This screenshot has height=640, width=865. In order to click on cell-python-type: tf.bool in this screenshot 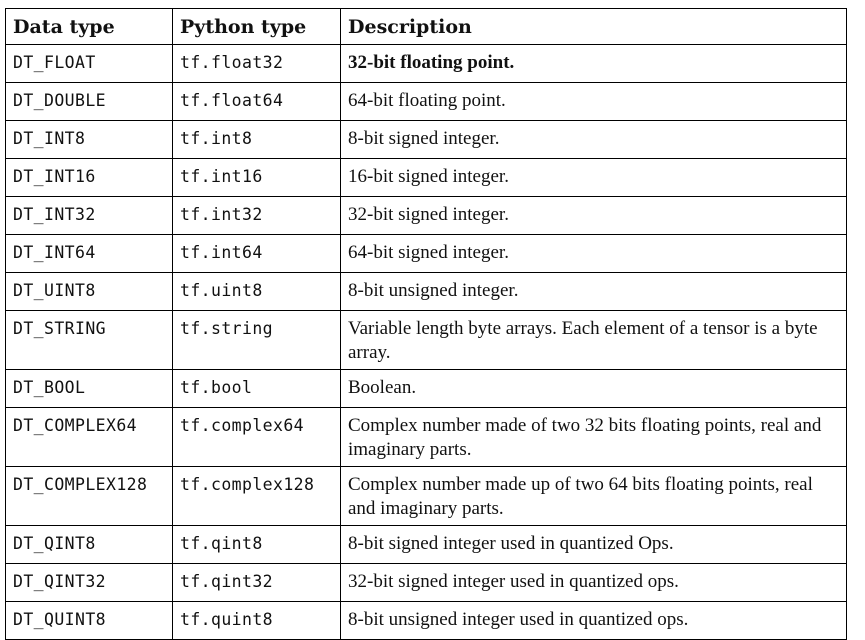, I will do `click(256, 388)`.